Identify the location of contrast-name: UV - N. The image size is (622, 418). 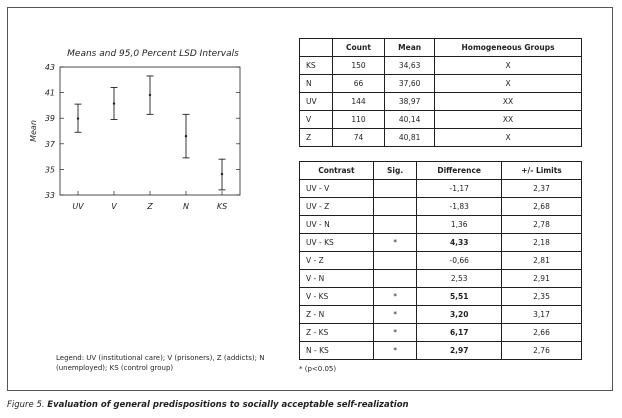
(336, 224).